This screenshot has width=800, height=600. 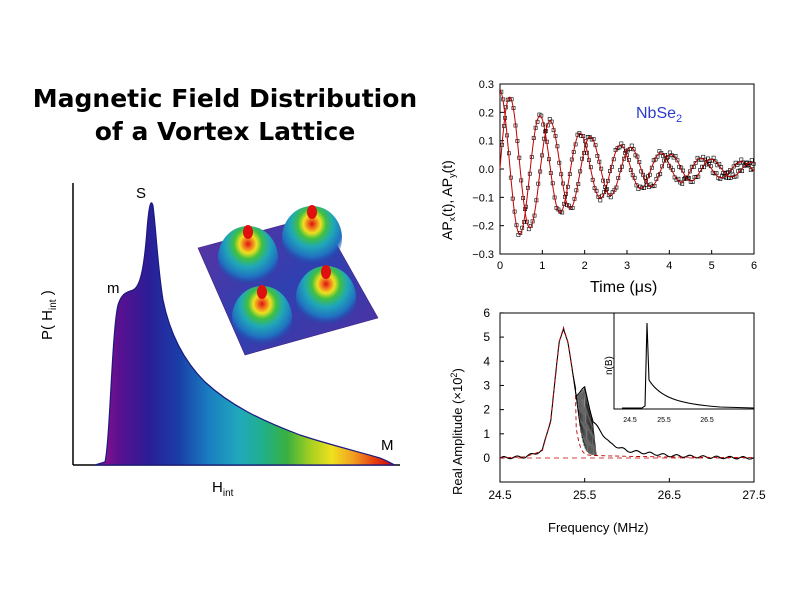 I want to click on inset-ylabel: n(B), so click(x=609, y=365).